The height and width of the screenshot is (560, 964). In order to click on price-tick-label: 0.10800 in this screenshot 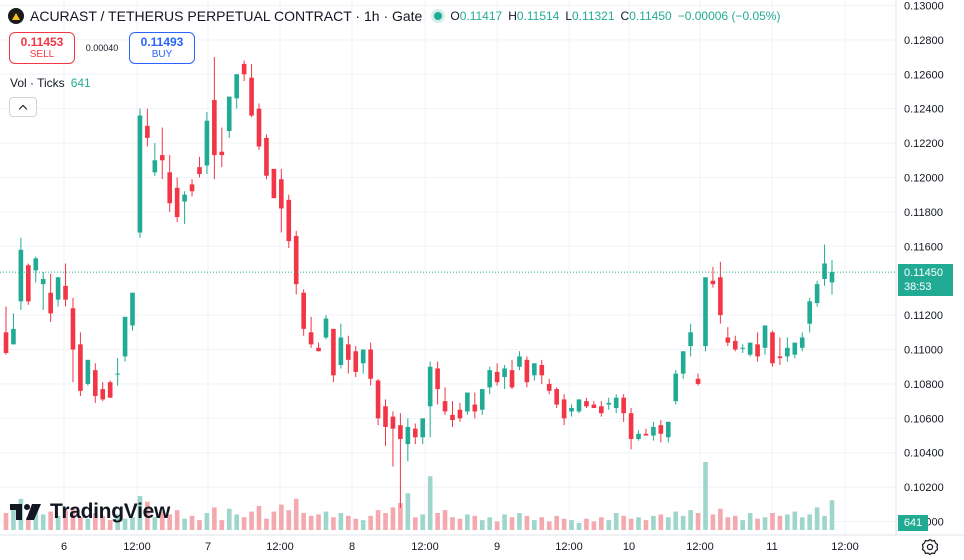, I will do `click(924, 385)`.